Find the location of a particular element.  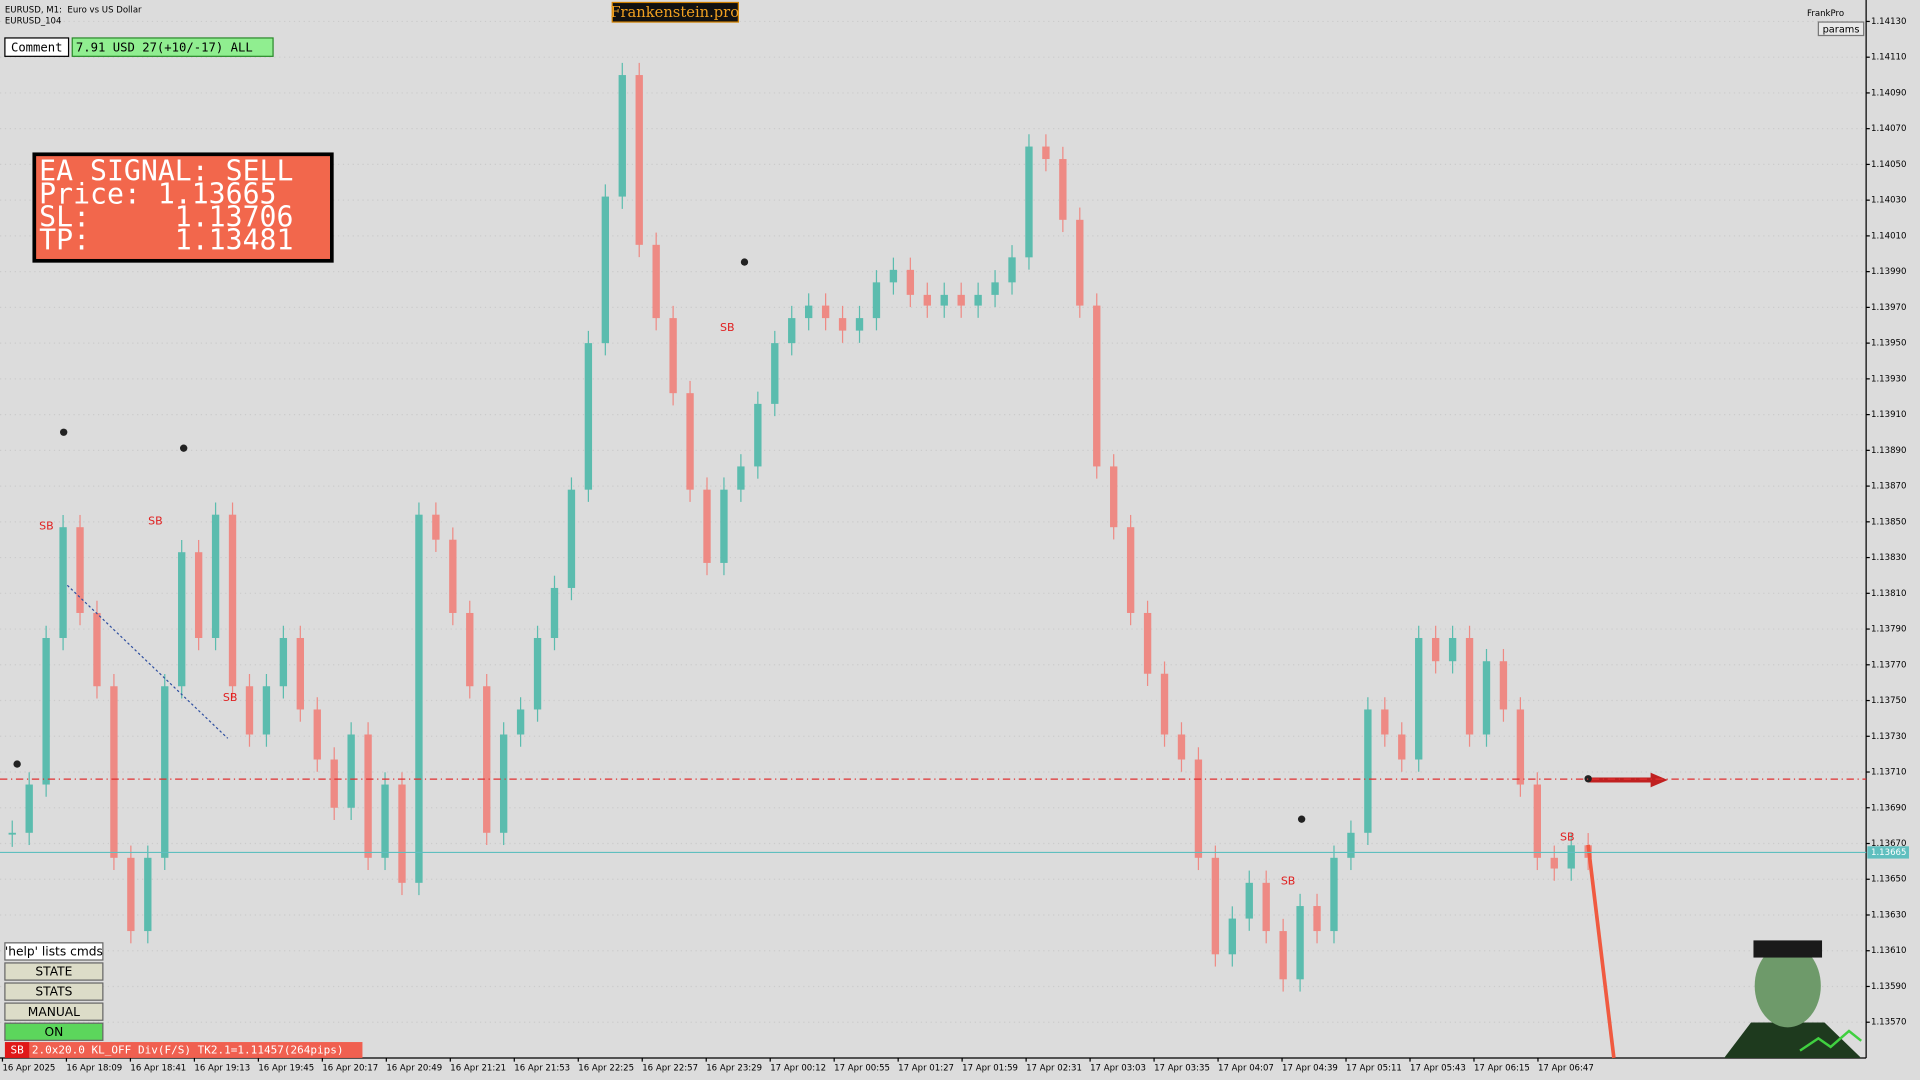

y-tick-label: 1.14050 is located at coordinates (1888, 165).